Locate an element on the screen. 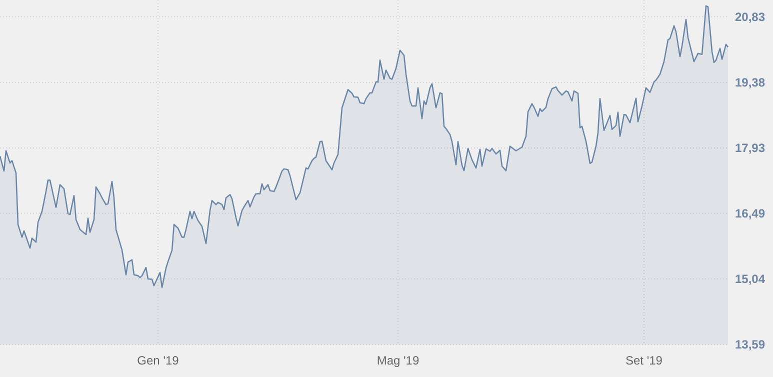 The height and width of the screenshot is (377, 773). y-tick-label: 20,83 is located at coordinates (750, 17).